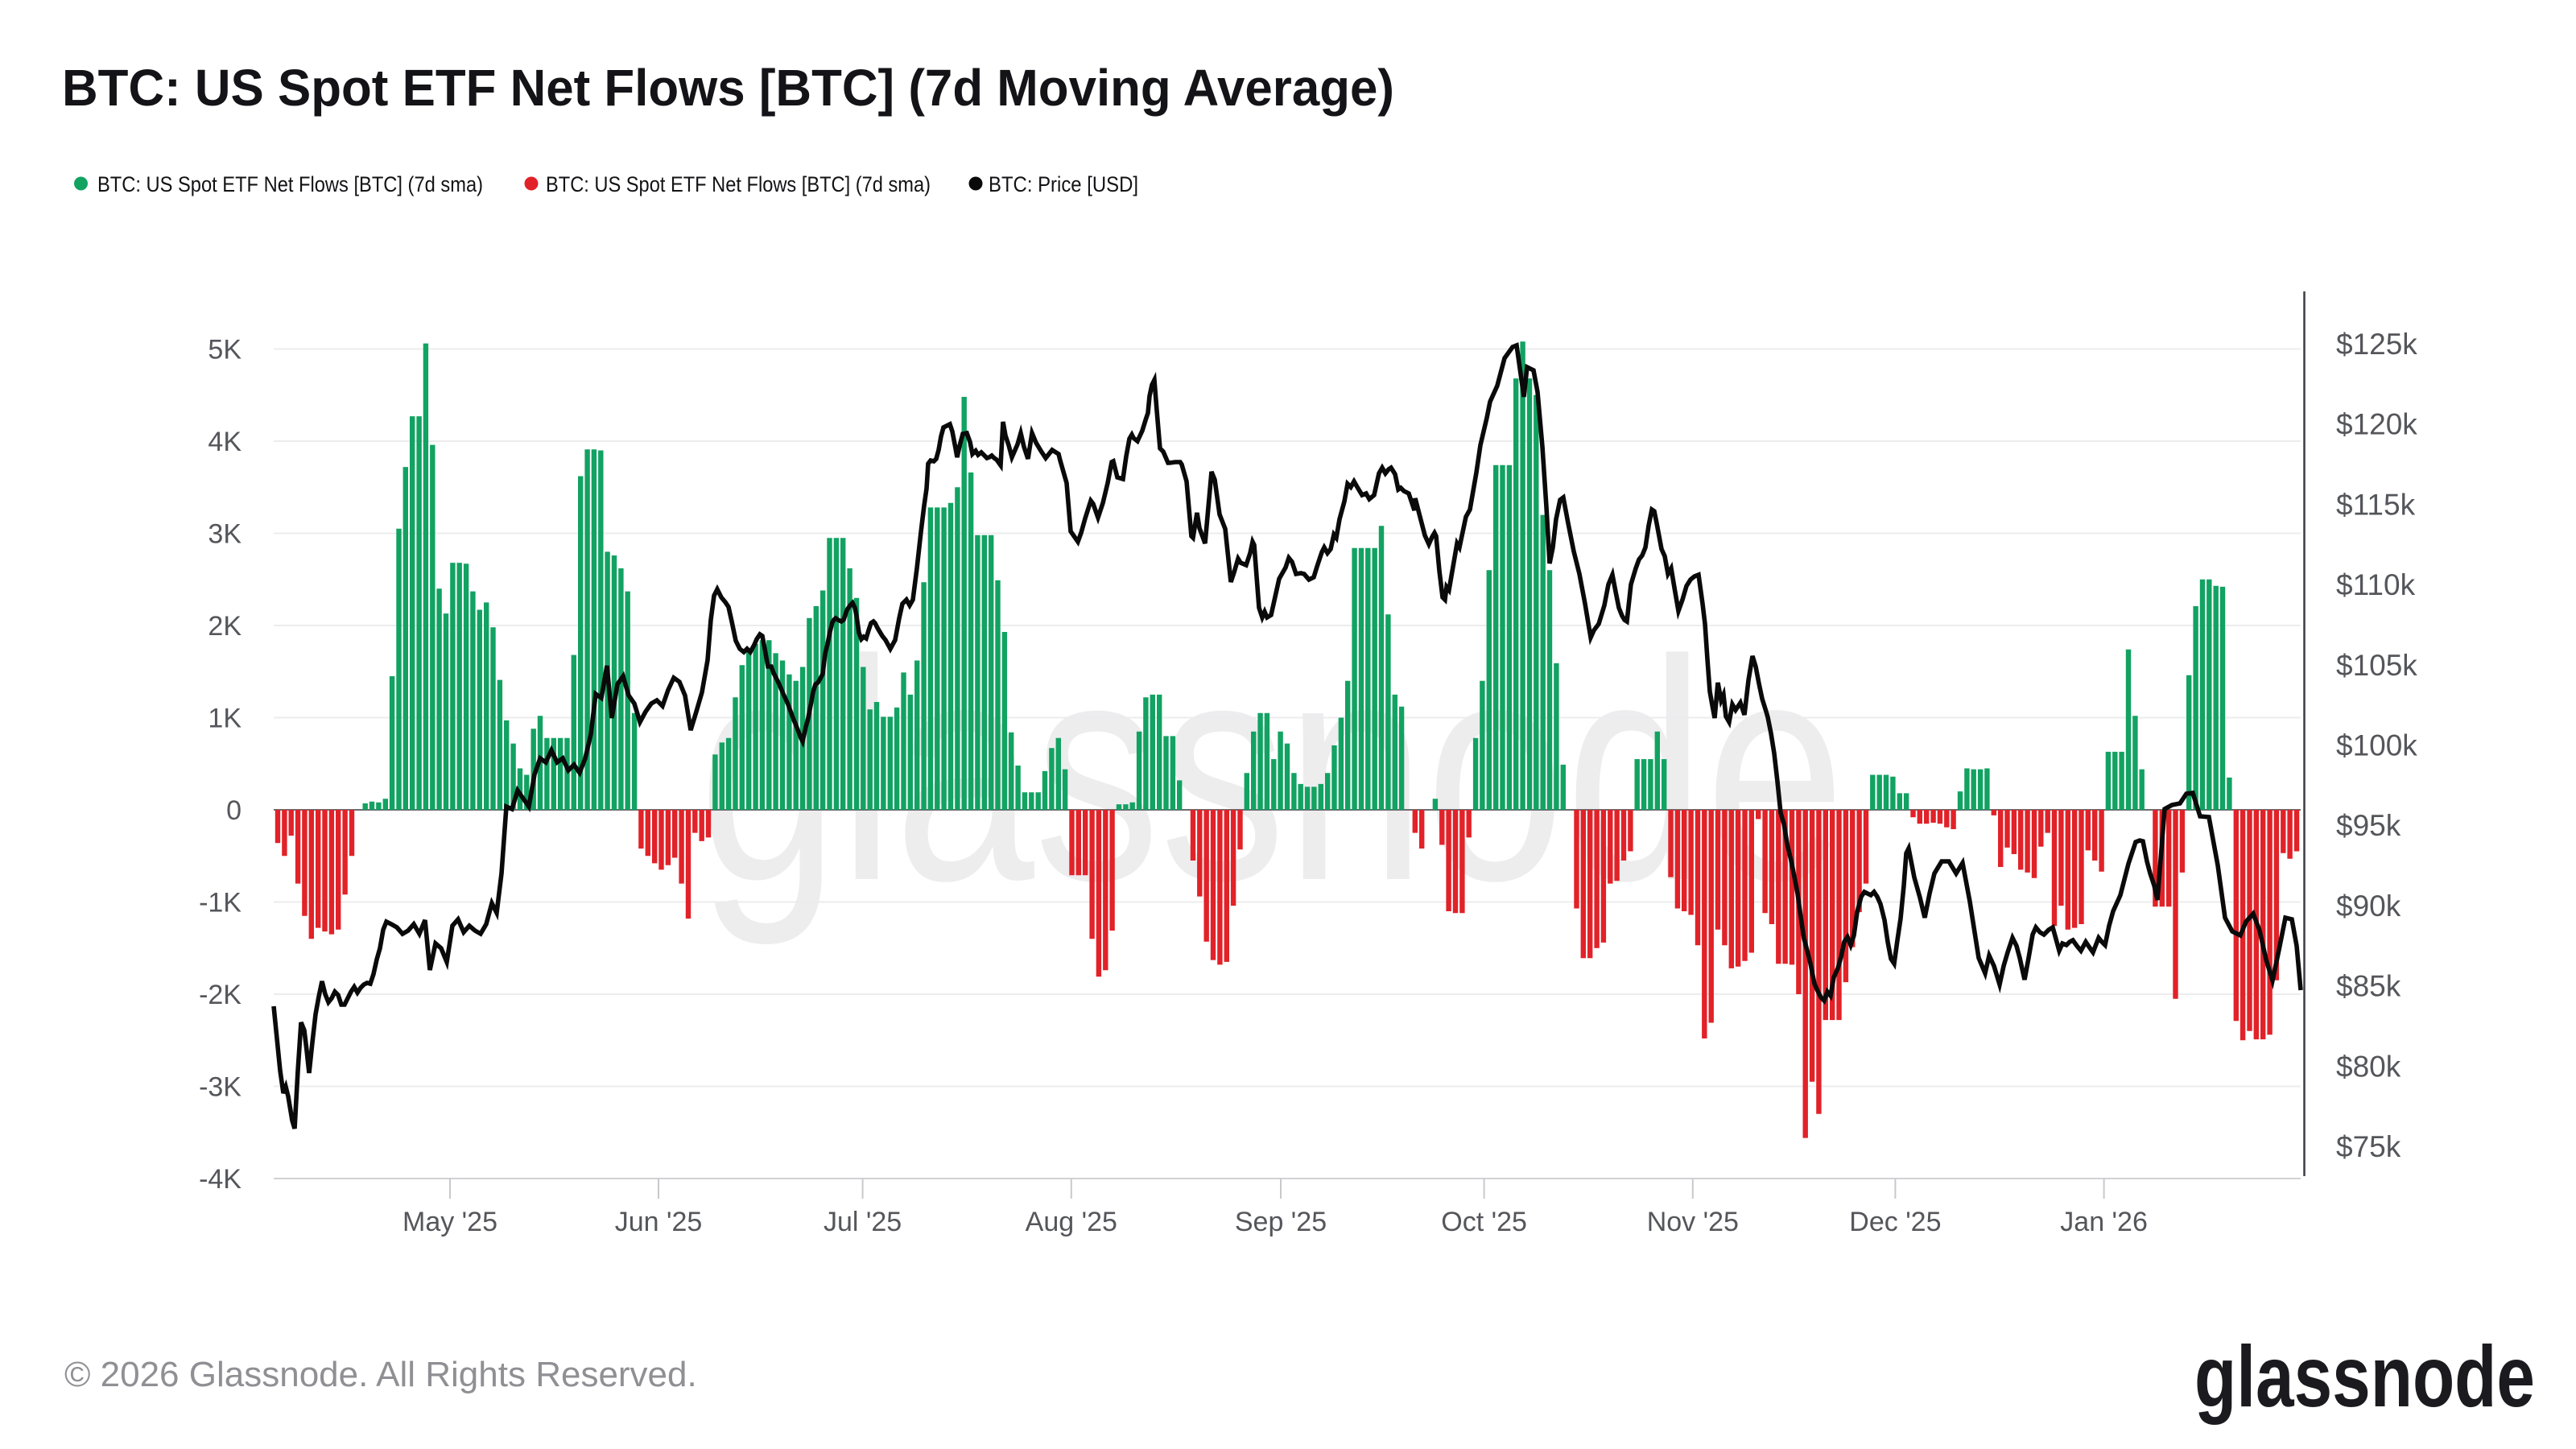  Describe the element at coordinates (225, 626) in the screenshot. I see `svg-text: 2K` at that location.